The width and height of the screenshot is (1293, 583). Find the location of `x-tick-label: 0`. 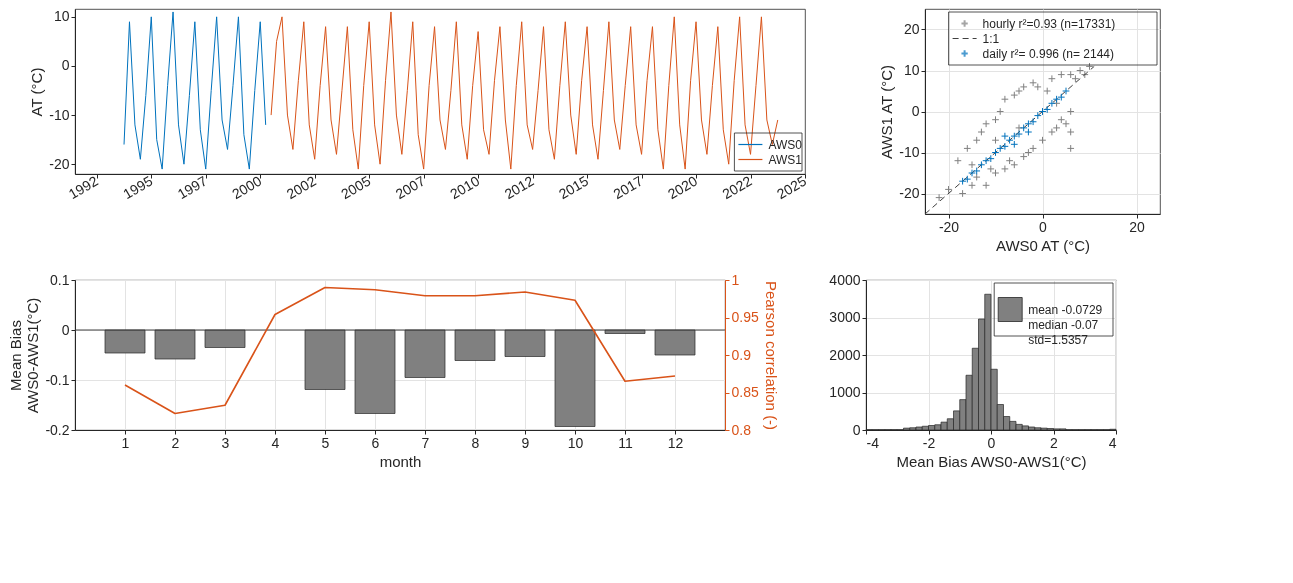

x-tick-label: 0 is located at coordinates (1043, 226).